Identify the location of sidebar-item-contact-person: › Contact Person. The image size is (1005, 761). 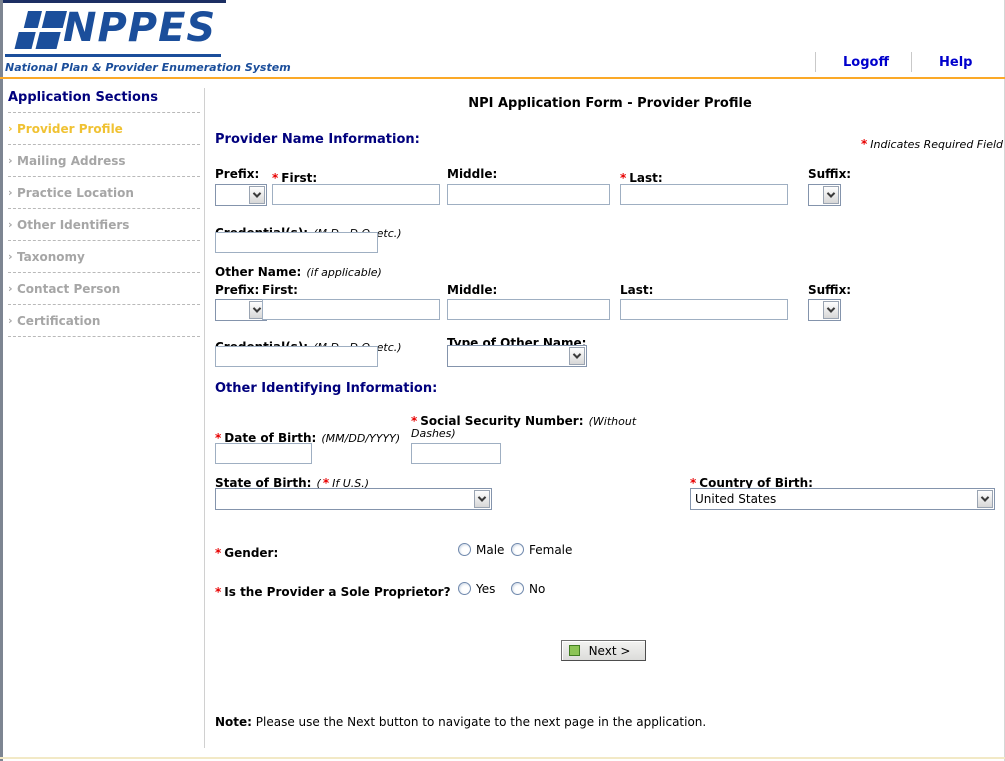
(104, 289).